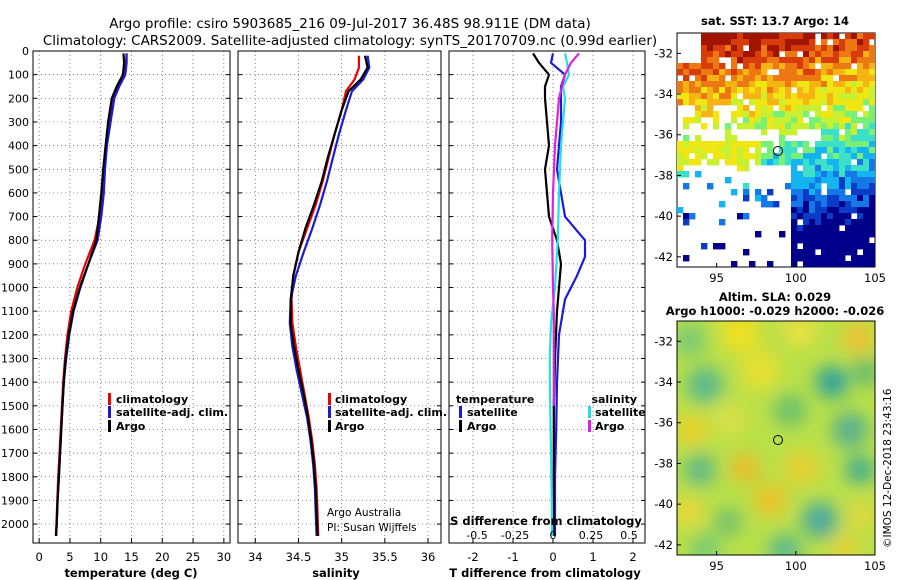 The image size is (900, 580). What do you see at coordinates (796, 278) in the screenshot?
I see `map-x-tick-label: 100` at bounding box center [796, 278].